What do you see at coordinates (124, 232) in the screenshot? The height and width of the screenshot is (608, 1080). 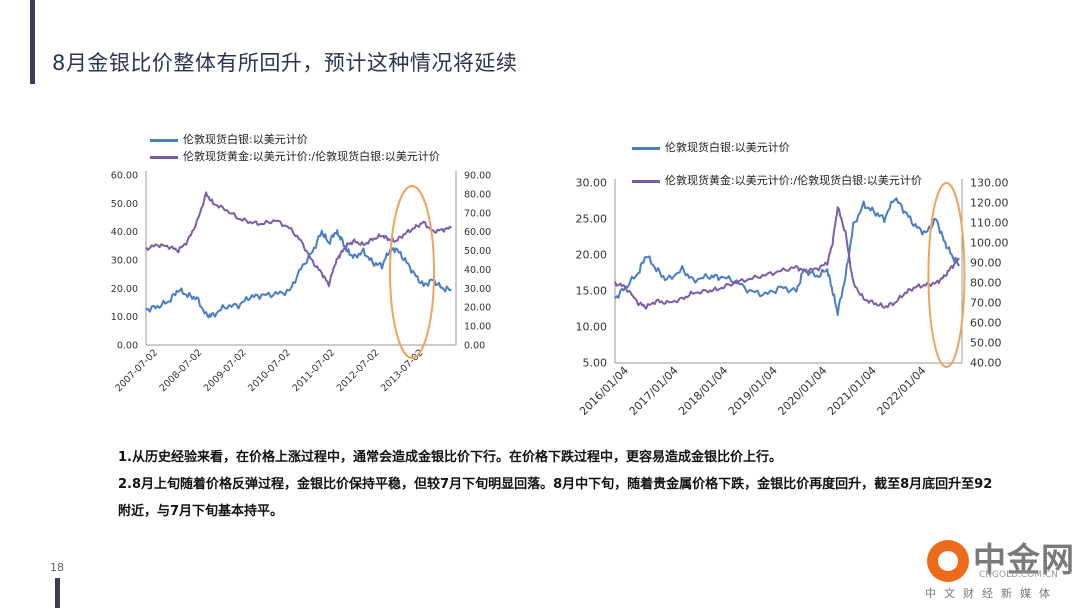 I see `y-left-tick-label: 40.00` at bounding box center [124, 232].